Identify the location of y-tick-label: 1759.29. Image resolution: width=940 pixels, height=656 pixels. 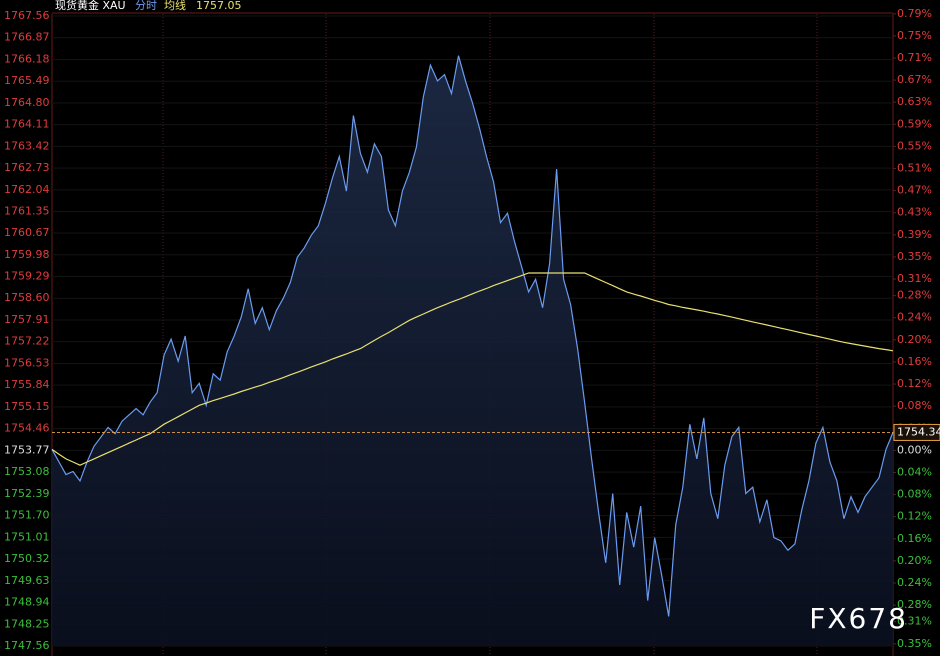
(27, 276).